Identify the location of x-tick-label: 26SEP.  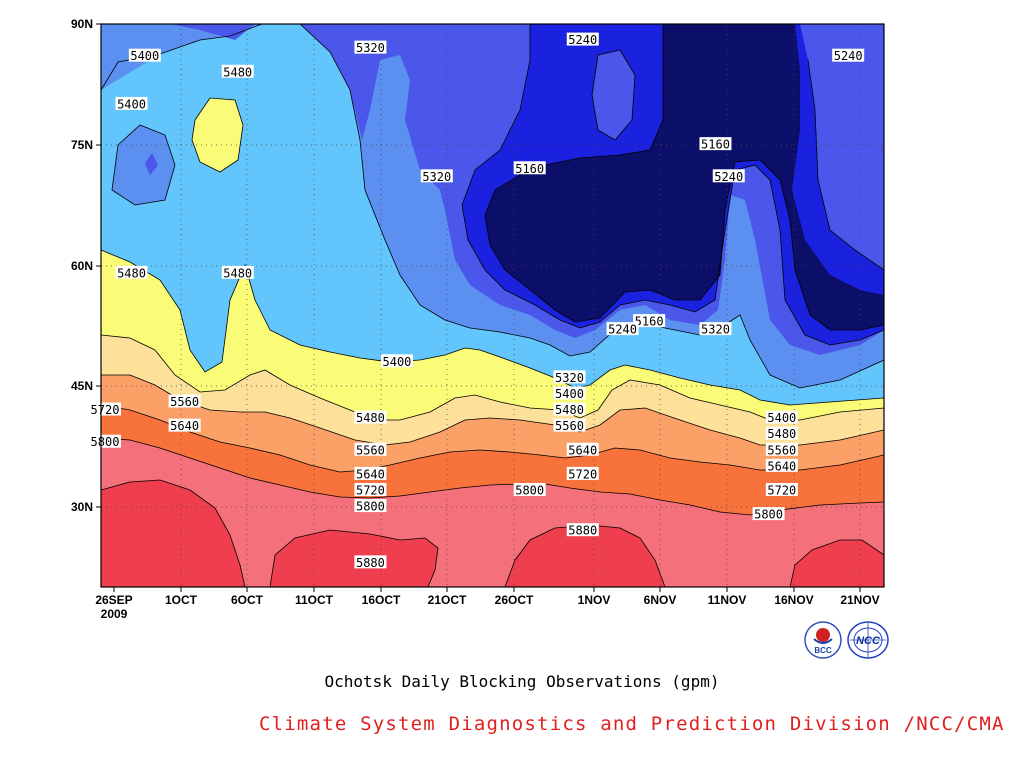
(113, 600).